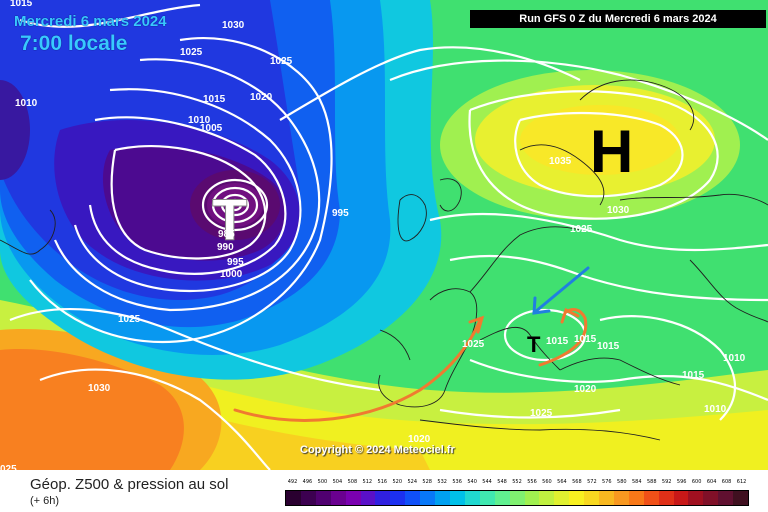 Image resolution: width=768 pixels, height=512 pixels. I want to click on scale-label: 504, so click(337, 482).